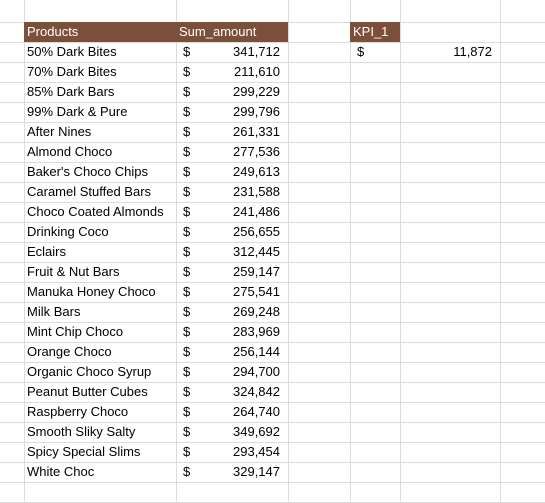  I want to click on amount-cell: 277,536, so click(256, 151).